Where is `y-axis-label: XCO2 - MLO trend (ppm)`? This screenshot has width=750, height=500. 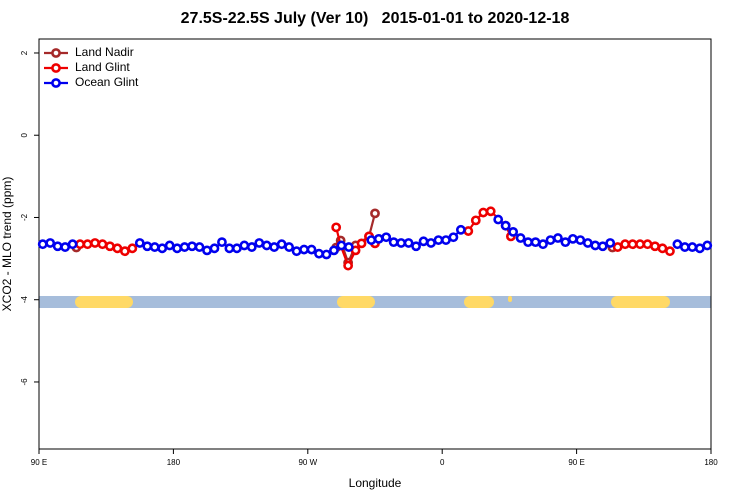
y-axis-label: XCO2 - MLO trend (ppm) is located at coordinates (7, 244).